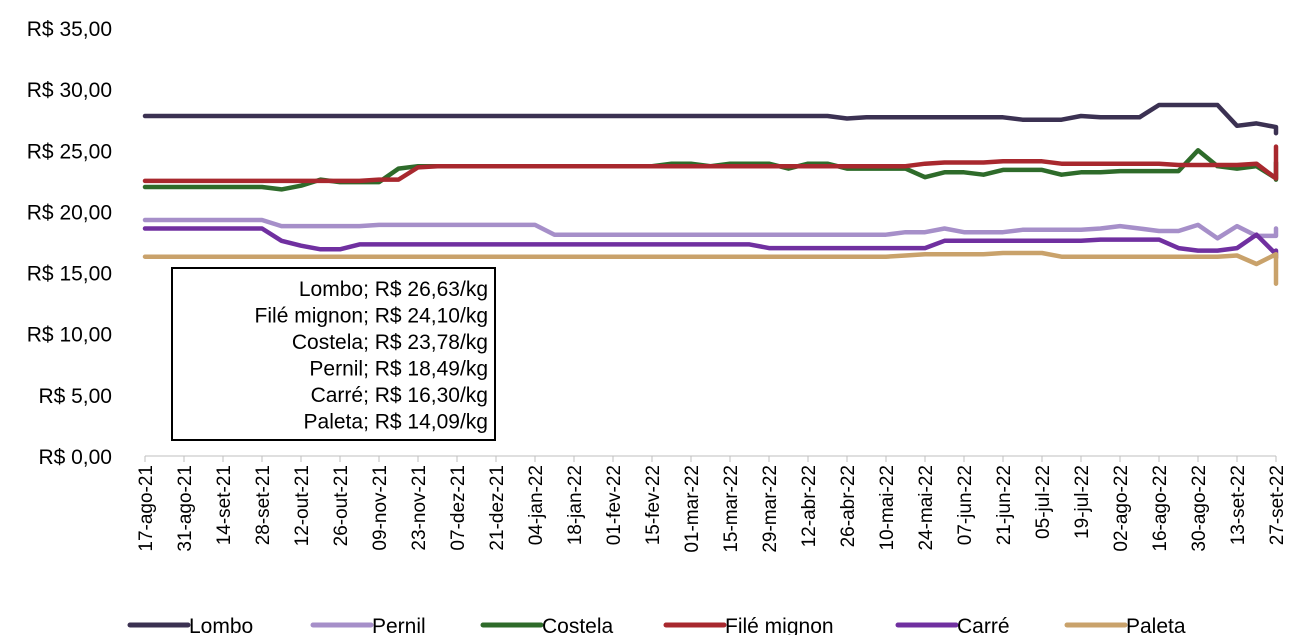 The image size is (1289, 635). I want to click on legend-label: Paleta, so click(1156, 625).